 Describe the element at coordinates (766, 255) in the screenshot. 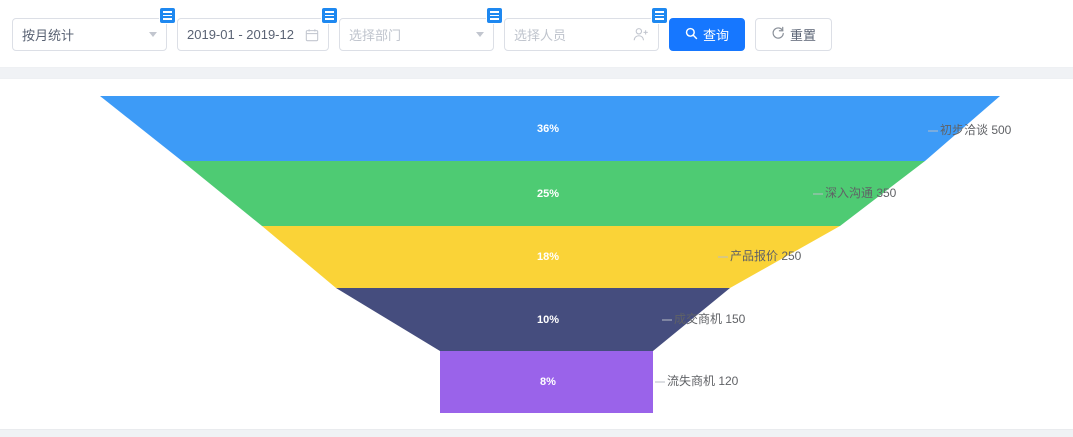

I see `funnel-label-3: 产品报价 250` at that location.